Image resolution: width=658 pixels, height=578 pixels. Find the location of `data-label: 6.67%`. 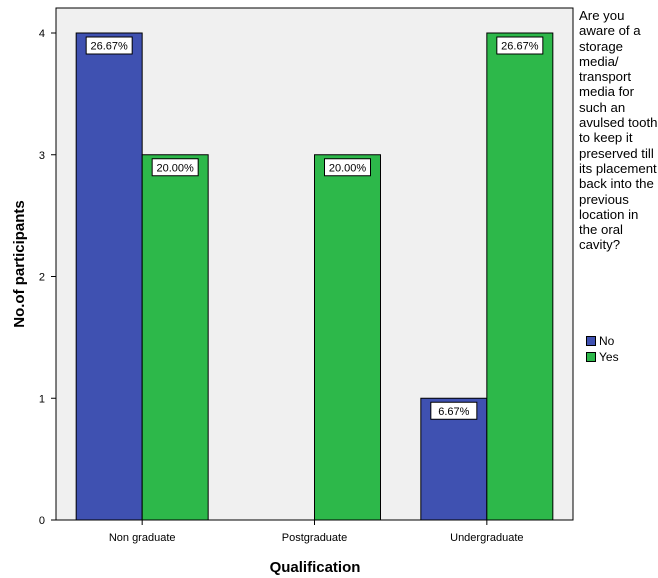

data-label: 6.67% is located at coordinates (453, 412).